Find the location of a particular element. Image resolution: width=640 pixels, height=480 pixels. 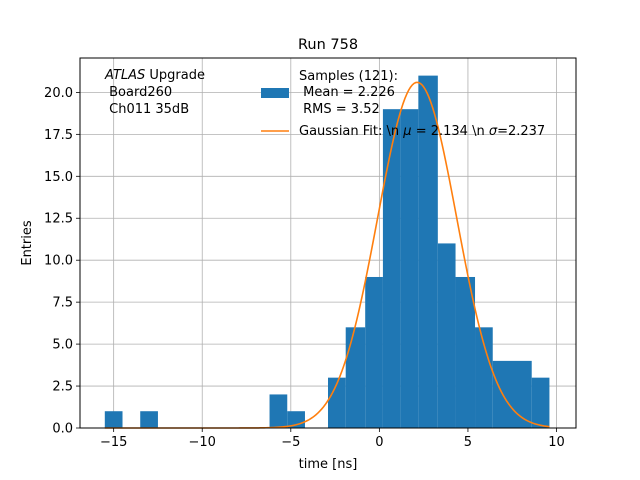

legend-samples-line-1: Samples (121): is located at coordinates (348, 76).